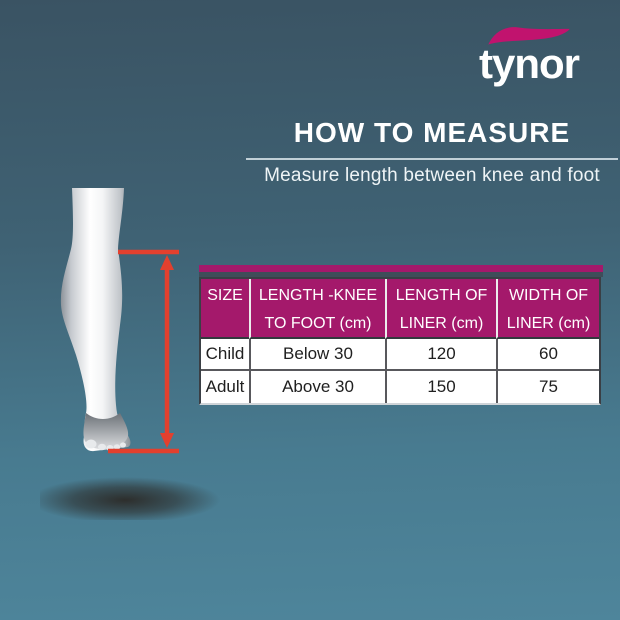 The height and width of the screenshot is (620, 620). I want to click on header-line: SIZE, so click(225, 295).